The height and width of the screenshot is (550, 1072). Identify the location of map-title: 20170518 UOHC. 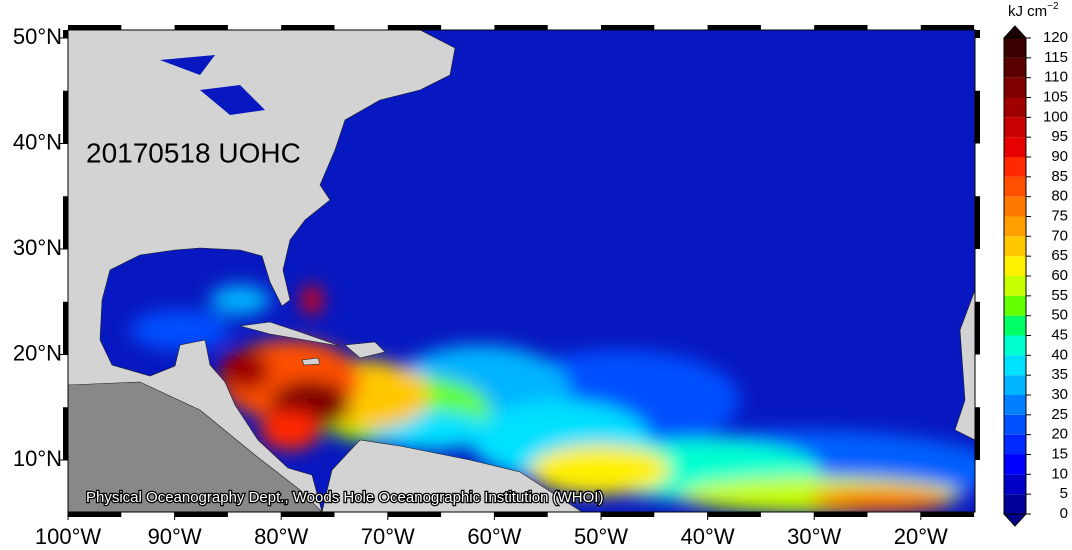
(193, 152).